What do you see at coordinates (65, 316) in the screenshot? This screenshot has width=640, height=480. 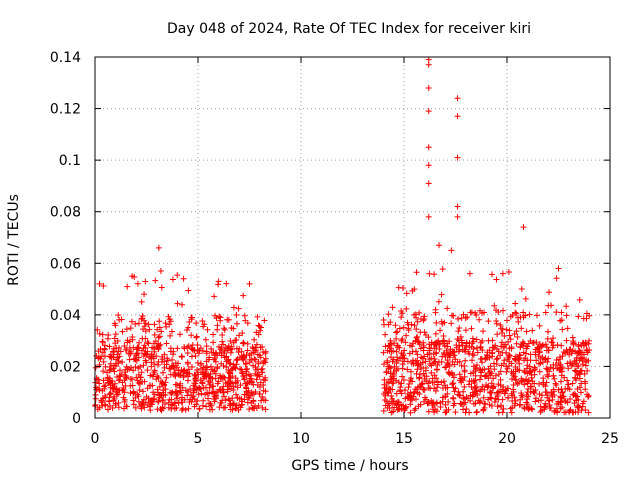 I see `y-tick-label: 0.04` at bounding box center [65, 316].